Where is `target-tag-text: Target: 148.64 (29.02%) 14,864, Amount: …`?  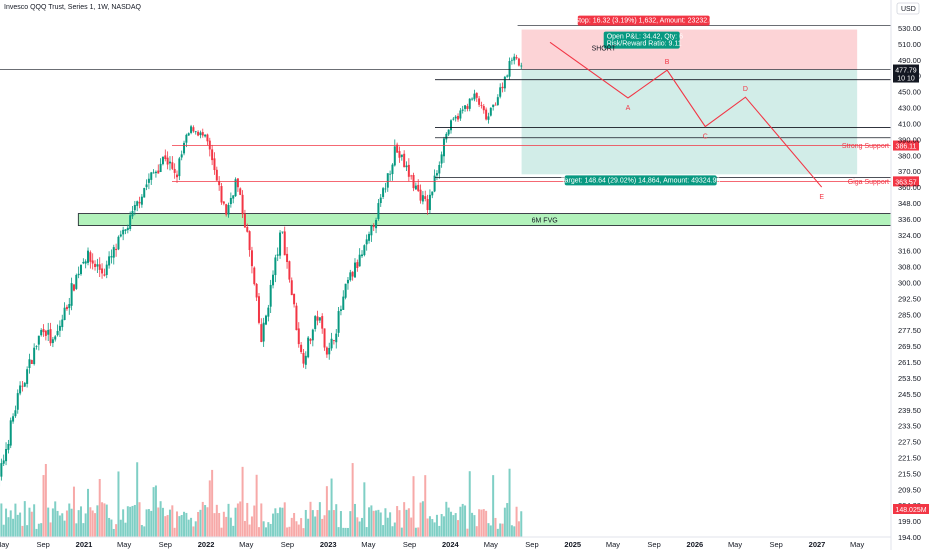
target-tag-text: Target: 148.64 (29.02%) 14,864, Amount: … is located at coordinates (640, 180).